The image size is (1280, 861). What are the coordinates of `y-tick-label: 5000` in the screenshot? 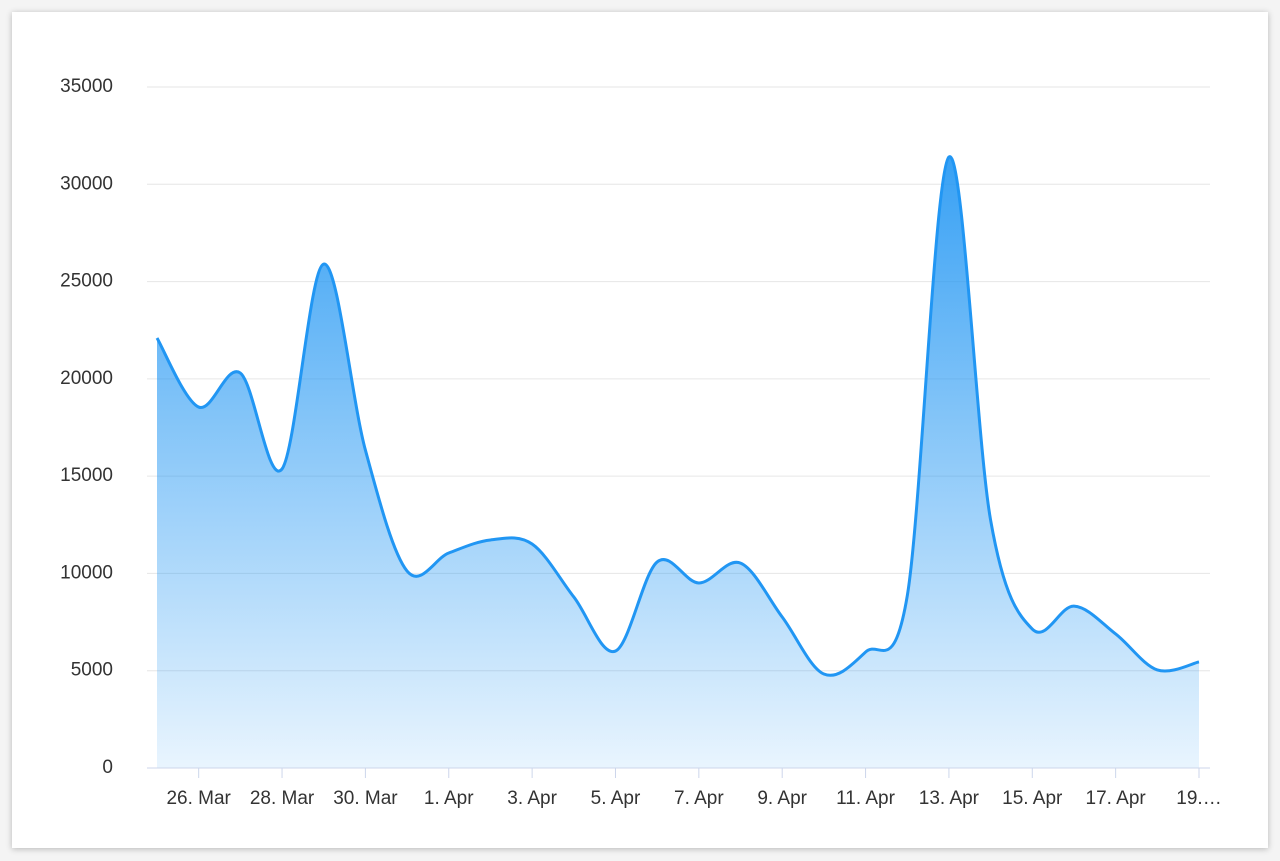 It's located at (92, 670).